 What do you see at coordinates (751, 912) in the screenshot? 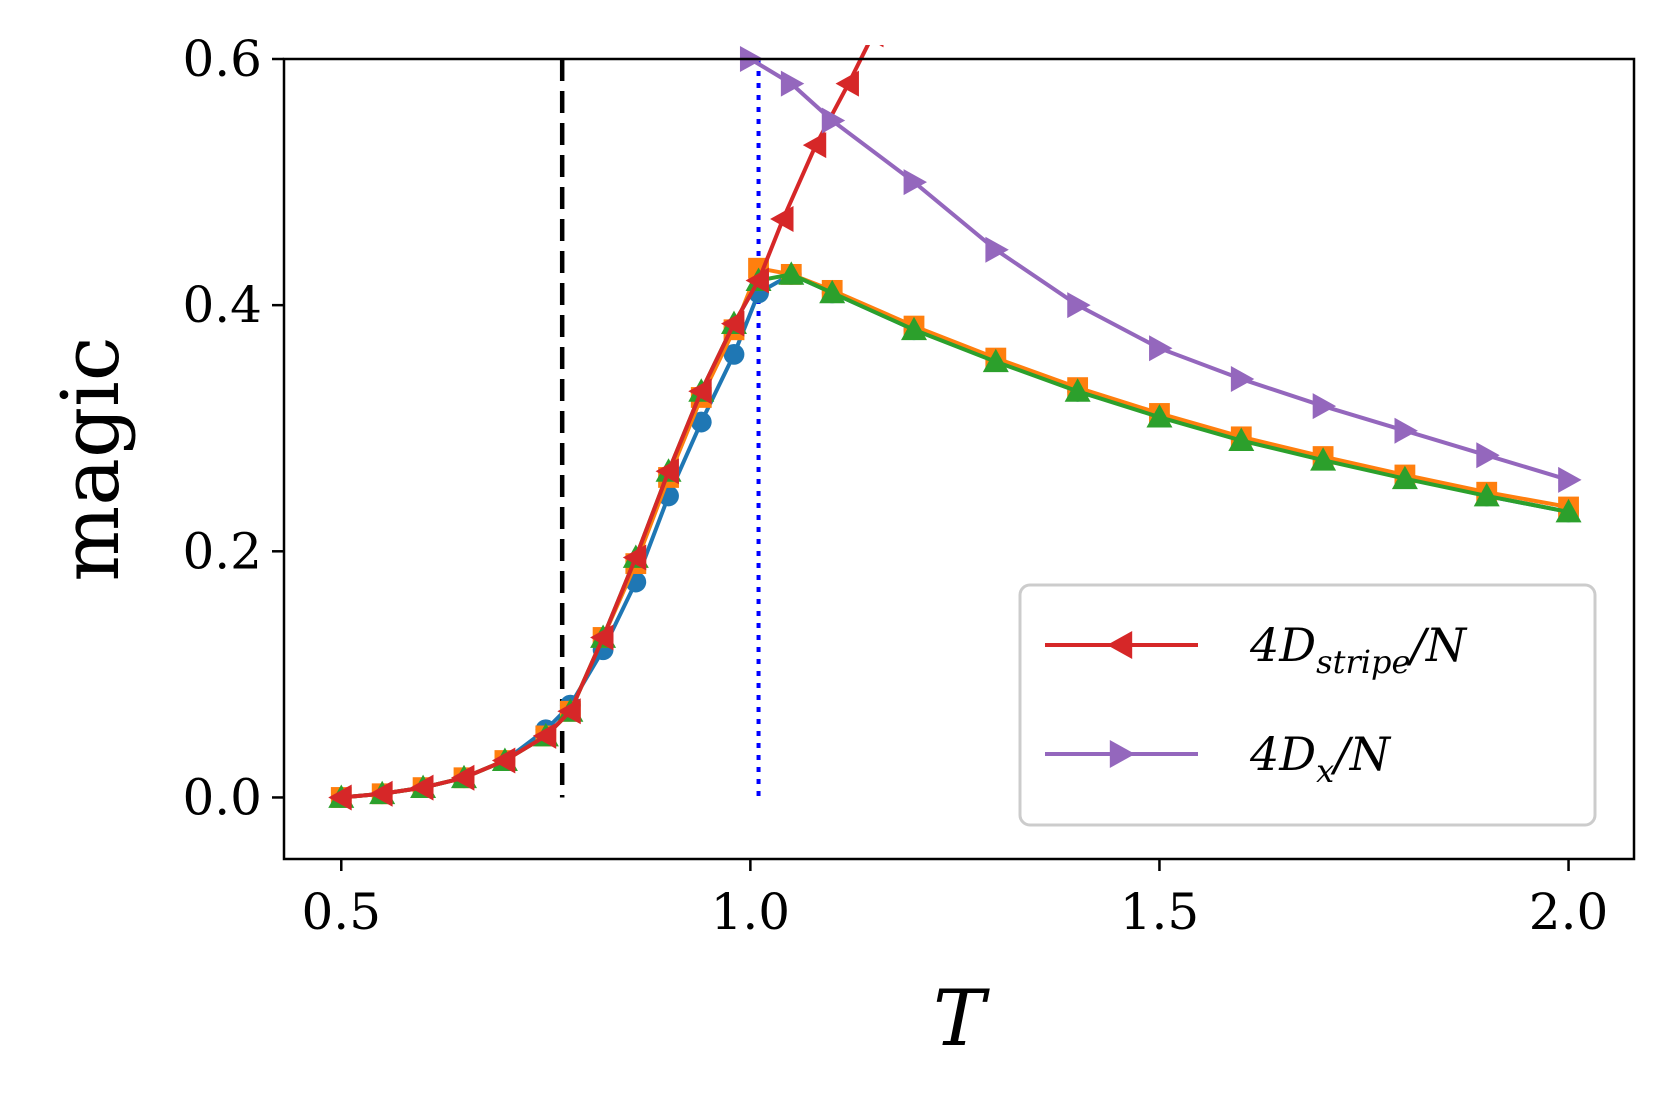
I see `x-tick-label-1: 1.0` at bounding box center [751, 912].